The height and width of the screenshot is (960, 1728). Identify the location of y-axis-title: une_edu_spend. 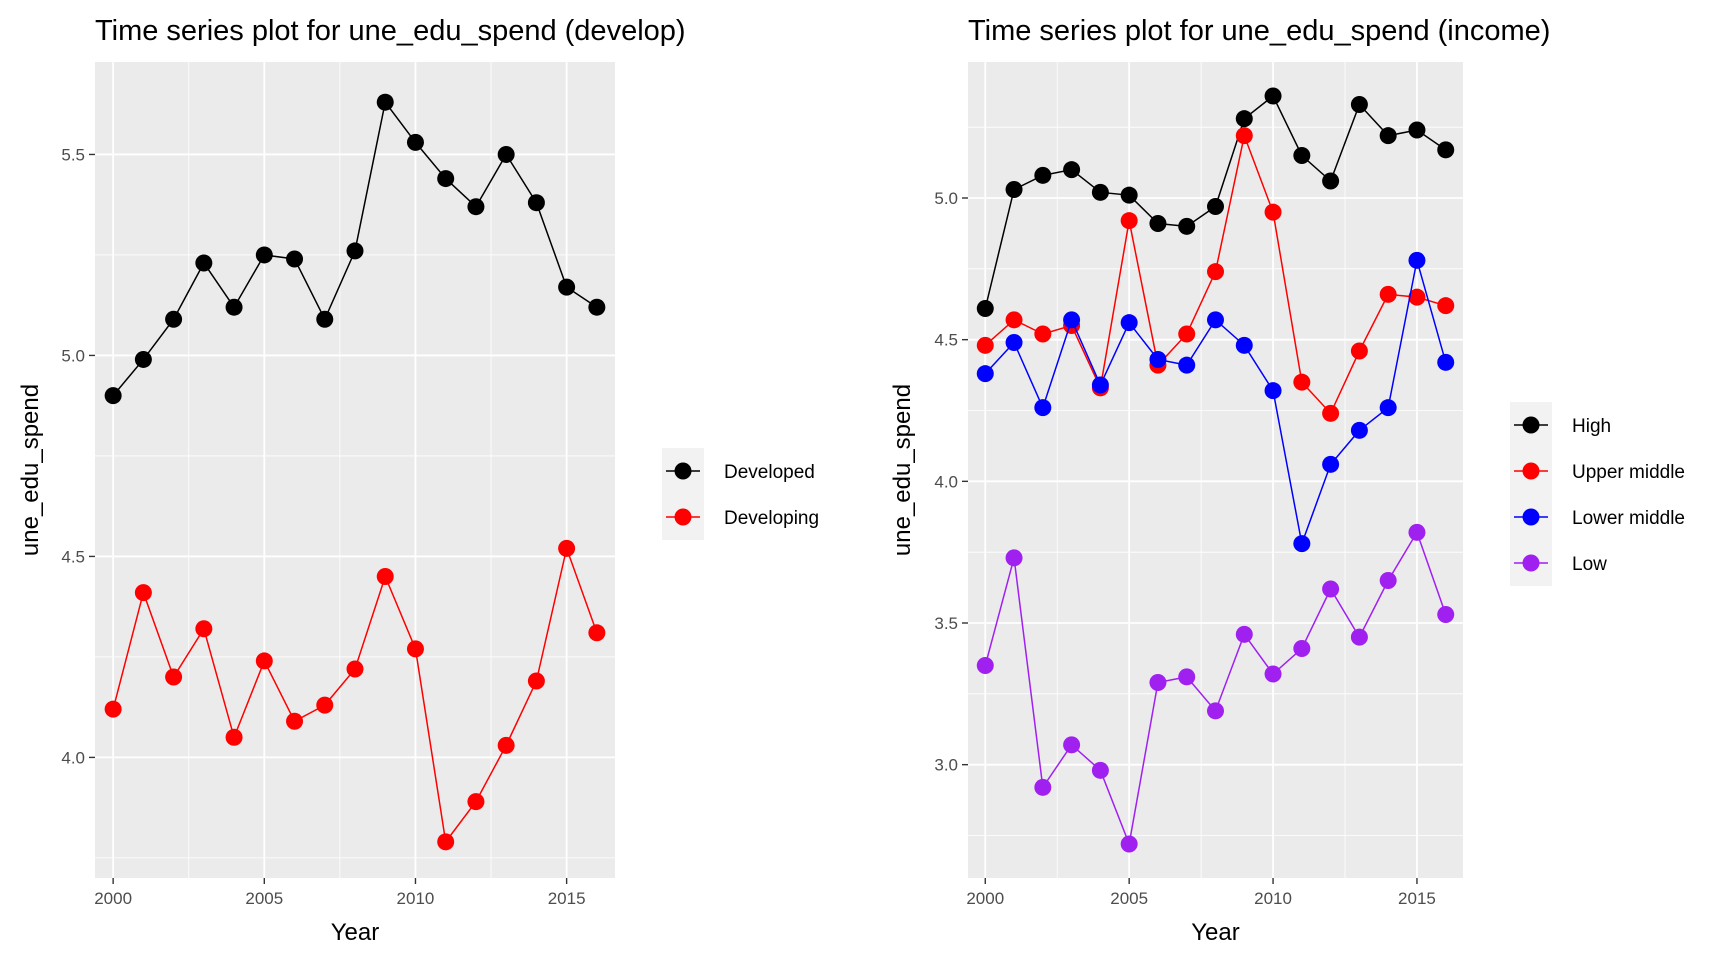
(902, 470).